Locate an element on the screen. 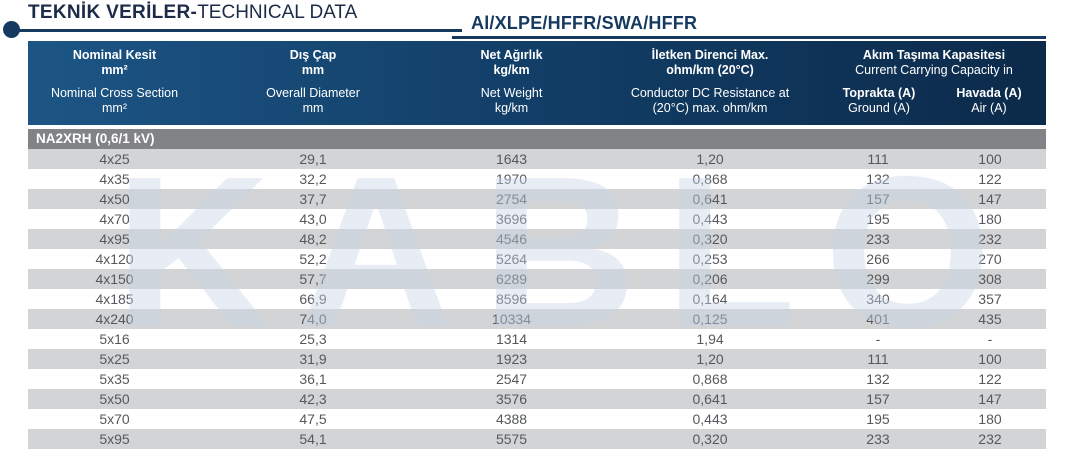 Image resolution: width=1072 pixels, height=457 pixels. column-label-tr: Nominal Kesit is located at coordinates (114, 55).